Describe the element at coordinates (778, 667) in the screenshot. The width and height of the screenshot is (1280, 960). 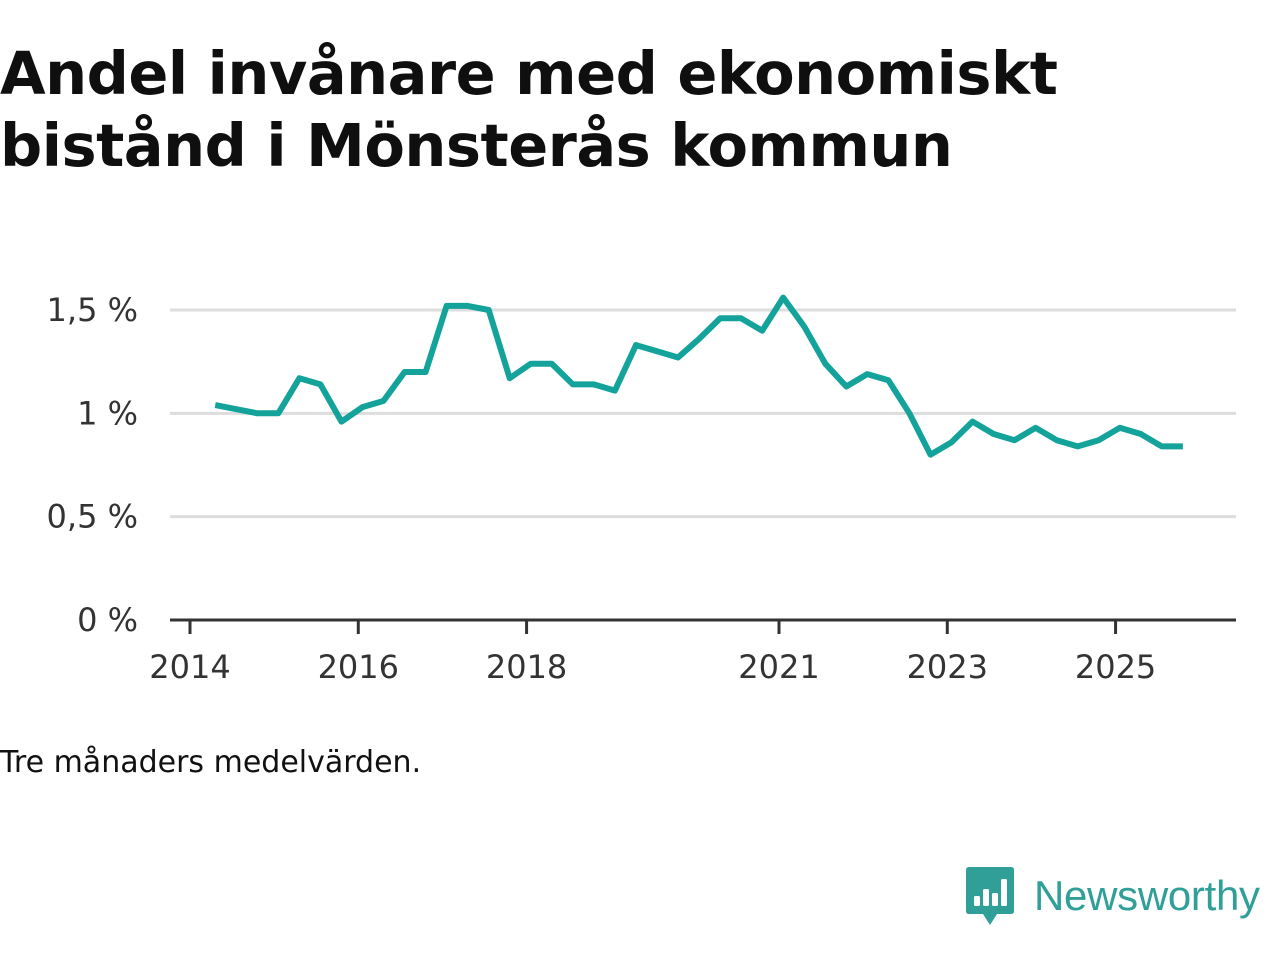
I see `x-tick-label: 2021` at that location.